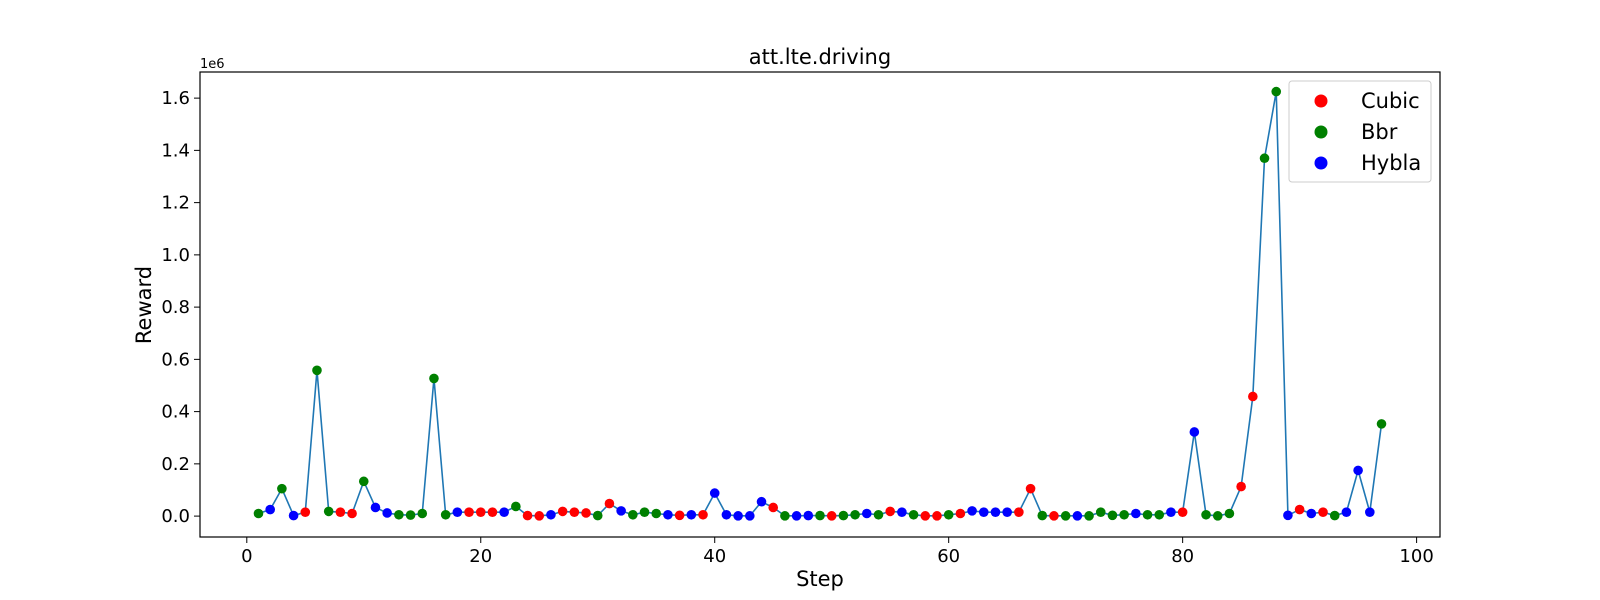 The height and width of the screenshot is (600, 1600). I want to click on y-tick-label: 0.2, so click(175, 464).